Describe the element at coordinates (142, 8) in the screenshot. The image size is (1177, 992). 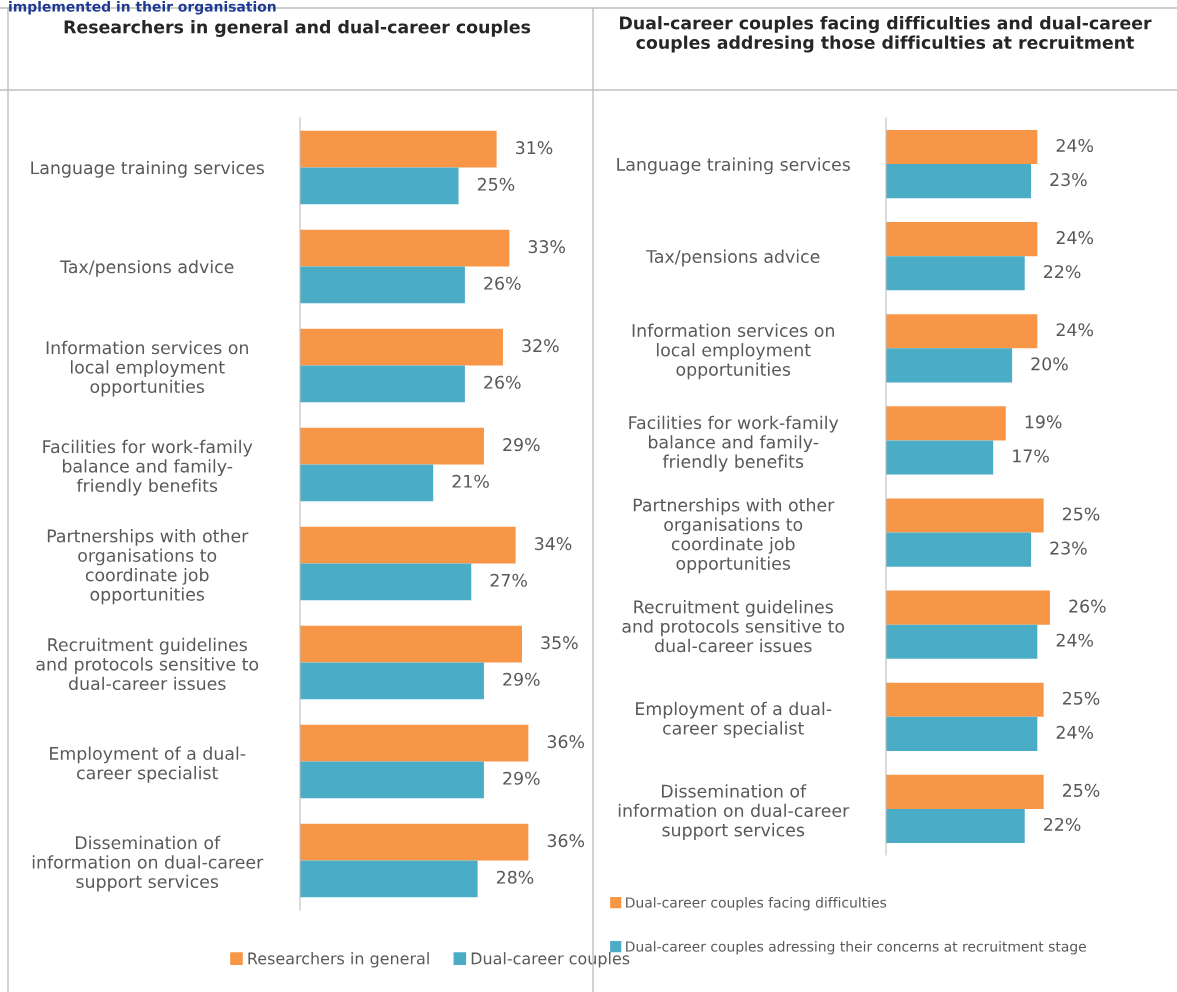
I see `text: implemented in their organisation` at that location.